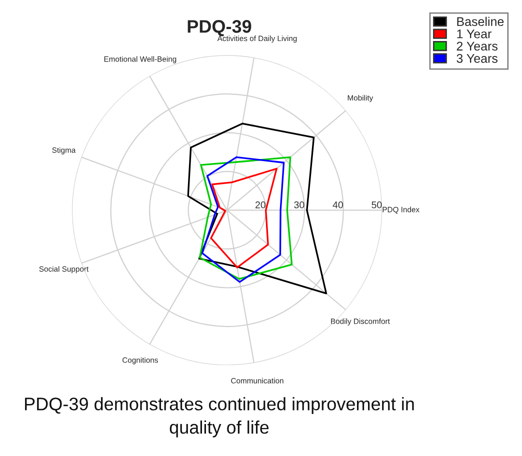 The image size is (522, 456). Describe the element at coordinates (474, 34) in the screenshot. I see `legend-label: 1 Year` at that location.